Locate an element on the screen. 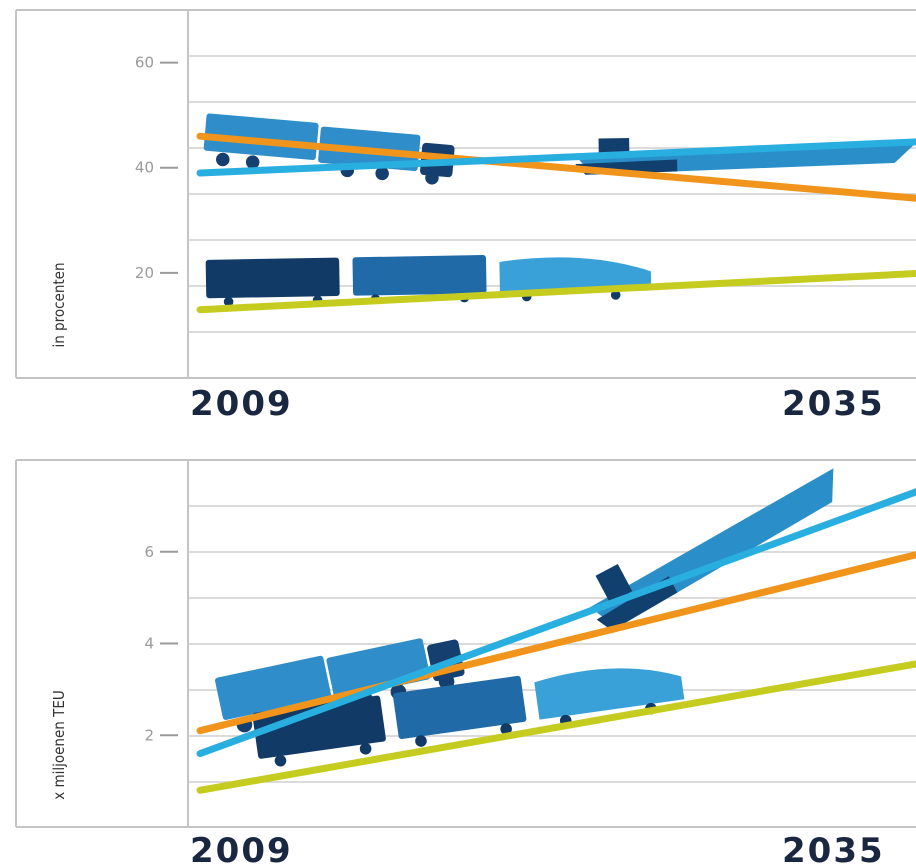 Image resolution: width=916 pixels, height=865 pixels. y-tick-label: 60 is located at coordinates (144, 63).